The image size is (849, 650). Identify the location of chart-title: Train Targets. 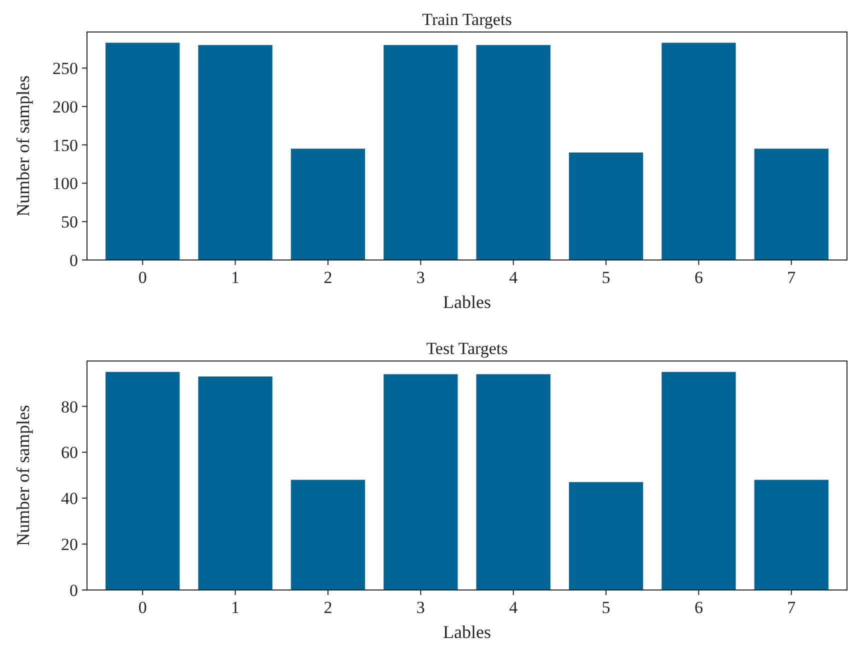
(467, 19).